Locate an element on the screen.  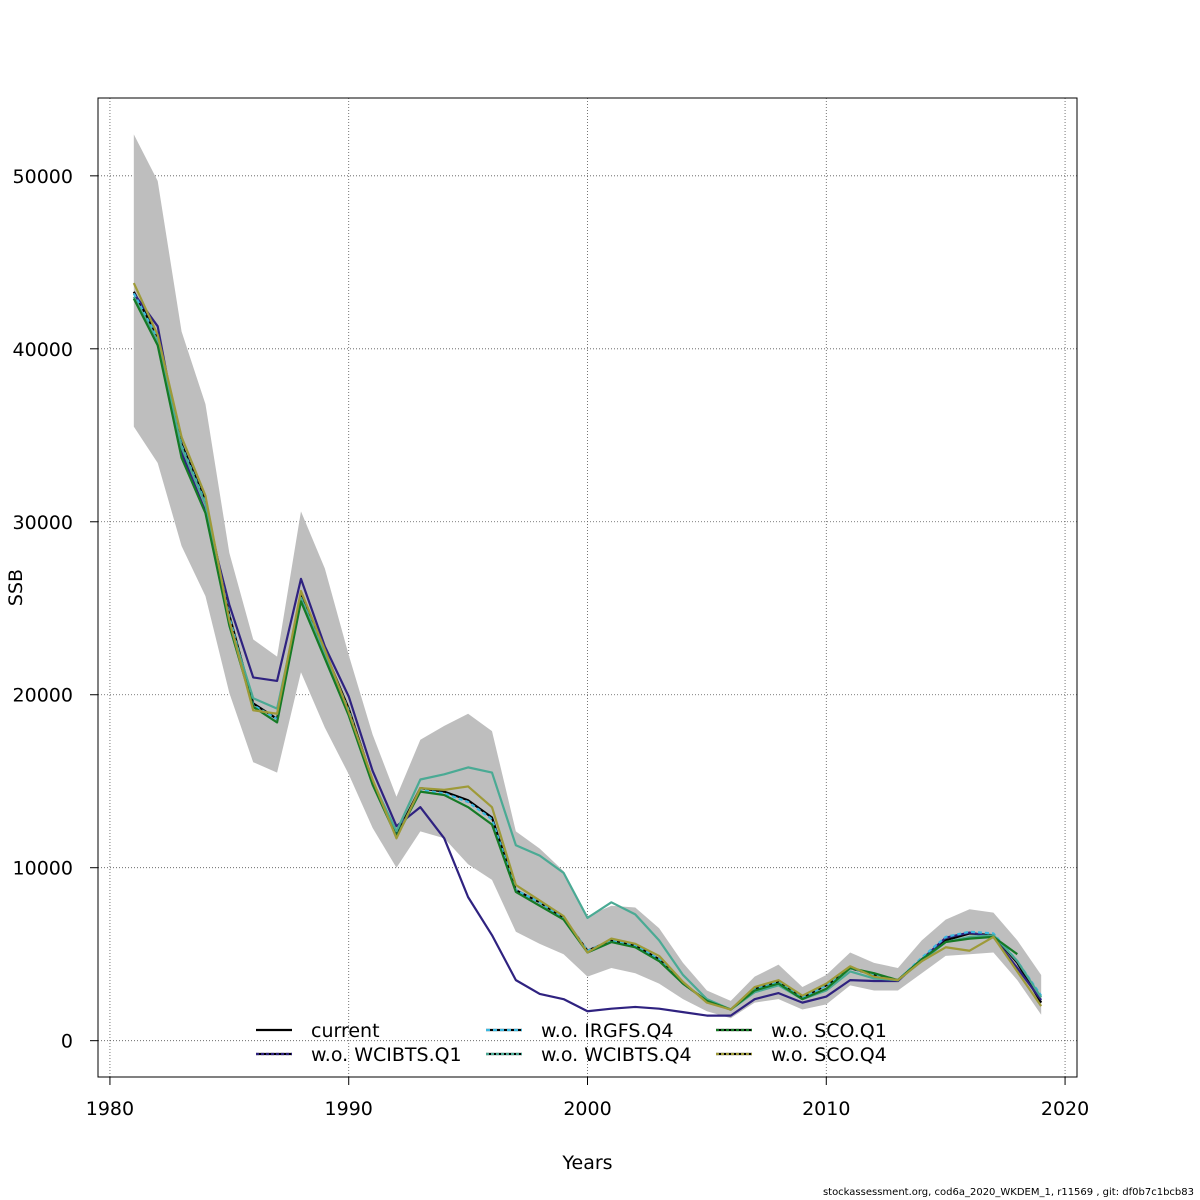
x-axis-title: Years is located at coordinates (586, 1163).